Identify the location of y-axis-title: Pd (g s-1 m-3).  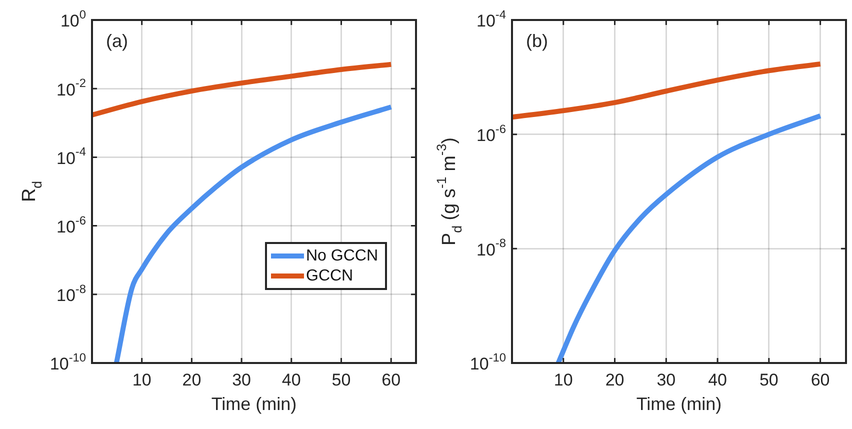
(449, 191).